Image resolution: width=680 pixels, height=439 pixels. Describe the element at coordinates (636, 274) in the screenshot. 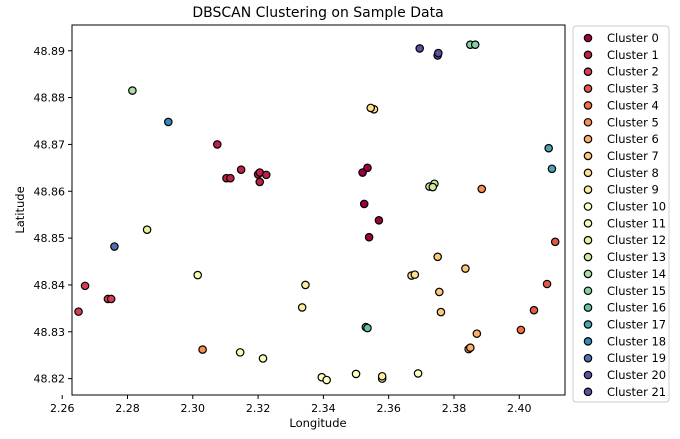

I see `legend-label-cluster-14: Cluster 14` at that location.